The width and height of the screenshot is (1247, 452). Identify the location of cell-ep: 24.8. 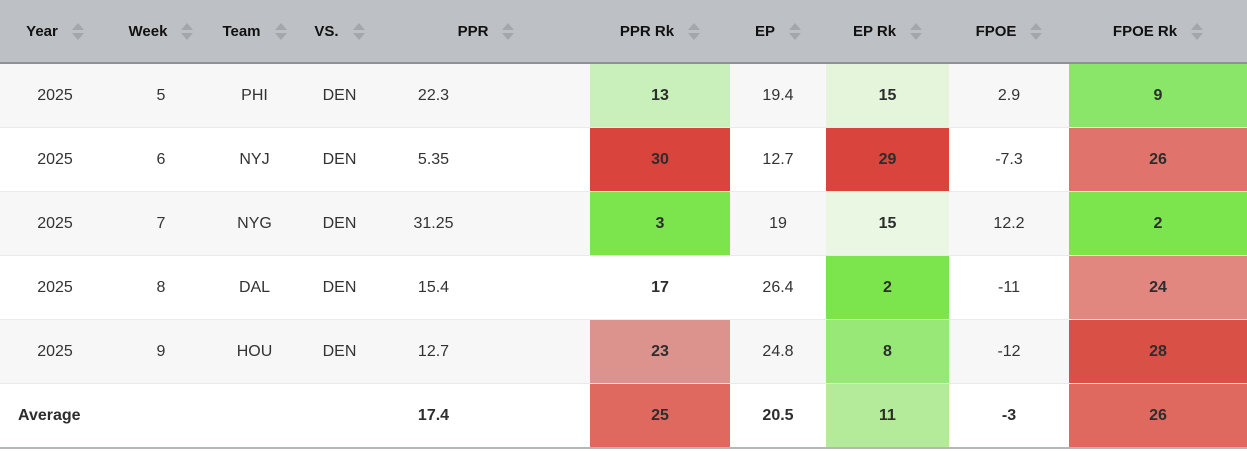
(778, 352).